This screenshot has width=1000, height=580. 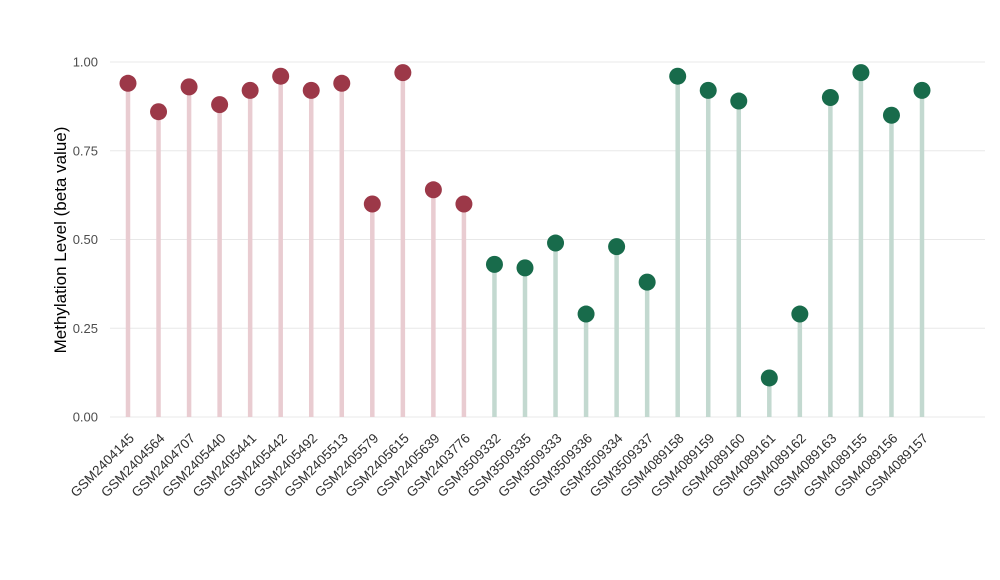 What do you see at coordinates (85, 62) in the screenshot?
I see `y-tick-label: 1.00` at bounding box center [85, 62].